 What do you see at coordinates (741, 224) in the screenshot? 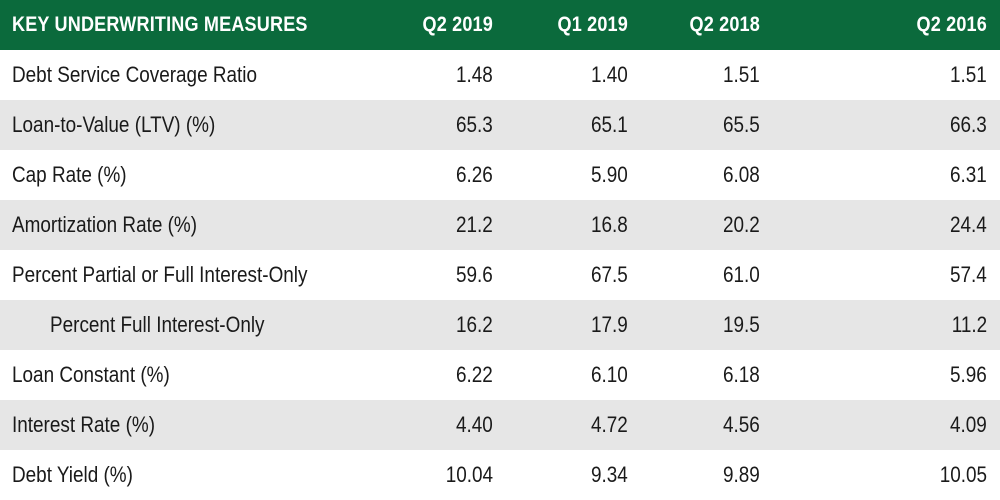
I see `row-value: 20.2` at bounding box center [741, 224].